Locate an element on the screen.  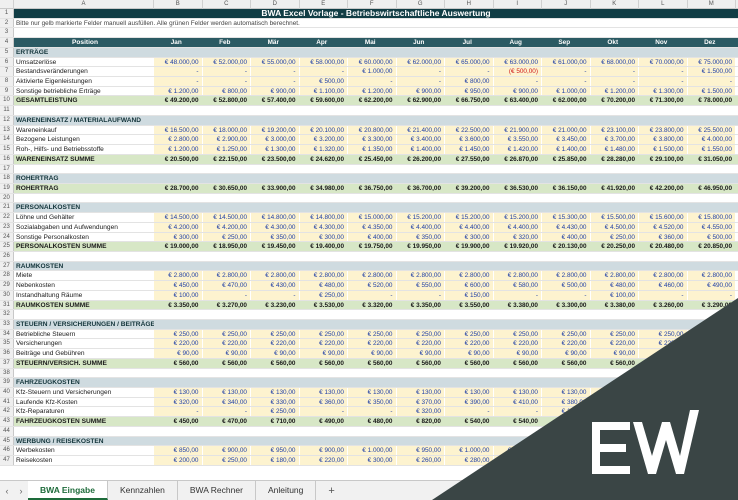
input-cell: € 4.430,00 is located at coordinates (566, 227).